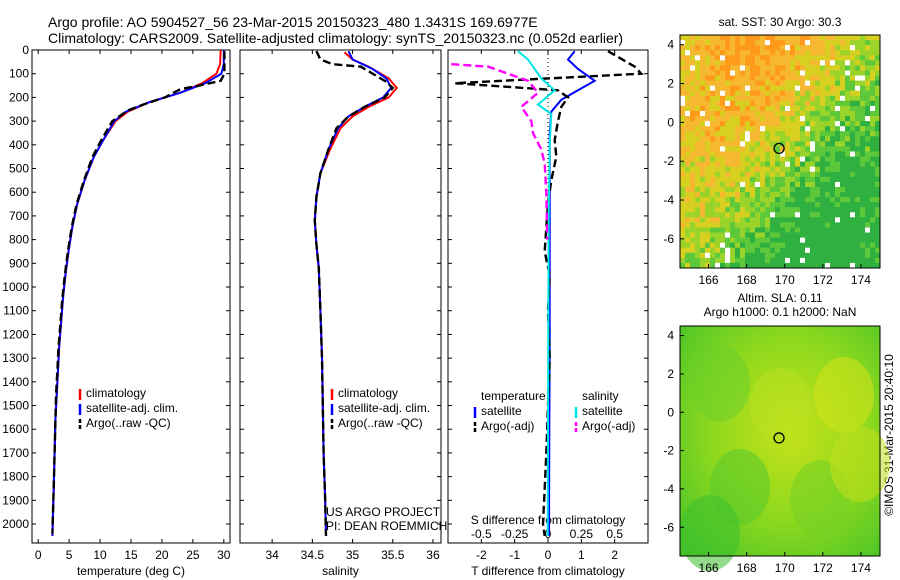  I want to click on map-y-tick-label: 0, so click(670, 122).